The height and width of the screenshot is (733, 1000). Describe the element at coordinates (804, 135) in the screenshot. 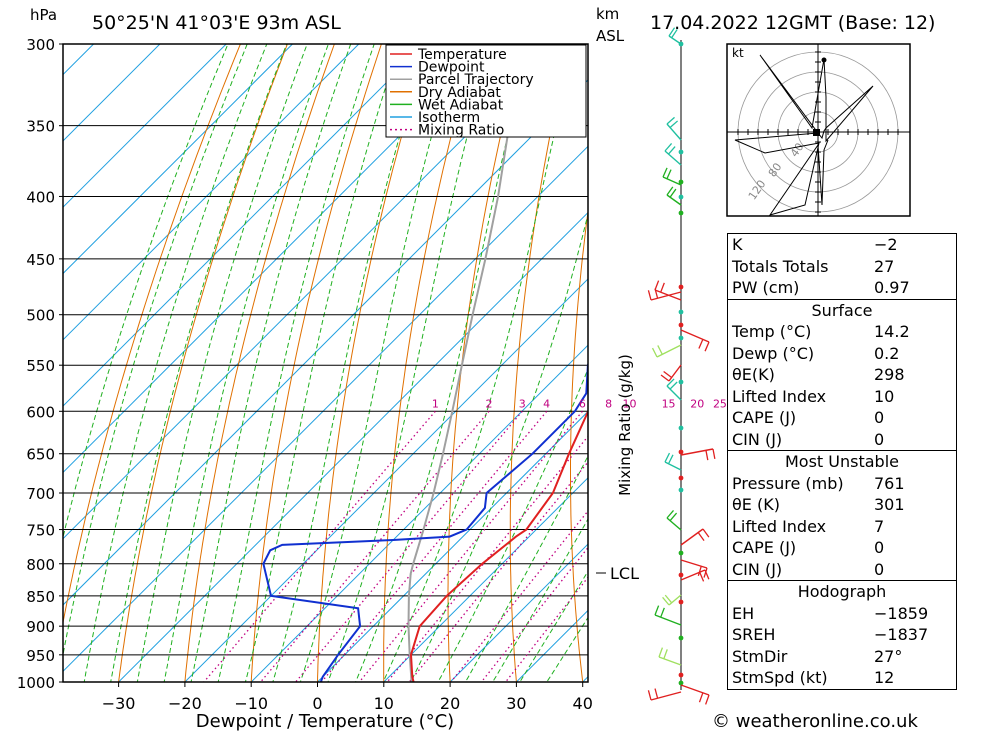

I see `hodograph-trace` at that location.